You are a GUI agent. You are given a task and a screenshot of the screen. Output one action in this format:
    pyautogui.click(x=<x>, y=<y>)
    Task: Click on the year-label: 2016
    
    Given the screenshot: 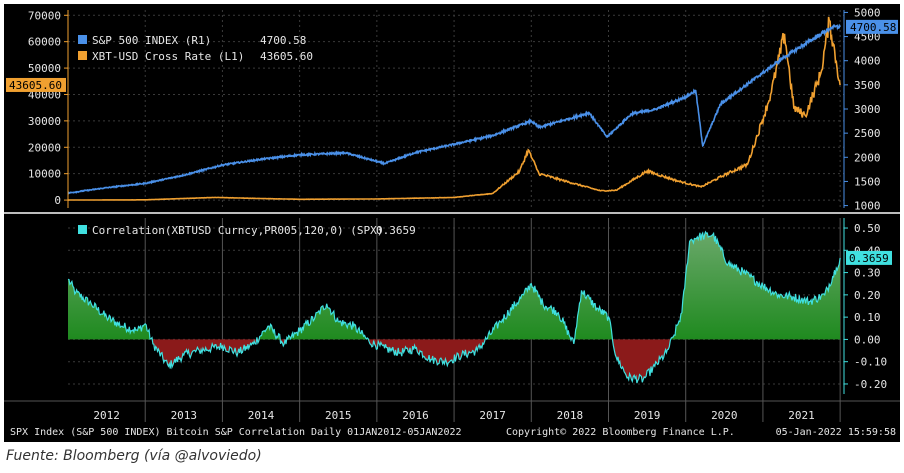 What is the action you would take?
    pyautogui.click(x=415, y=415)
    